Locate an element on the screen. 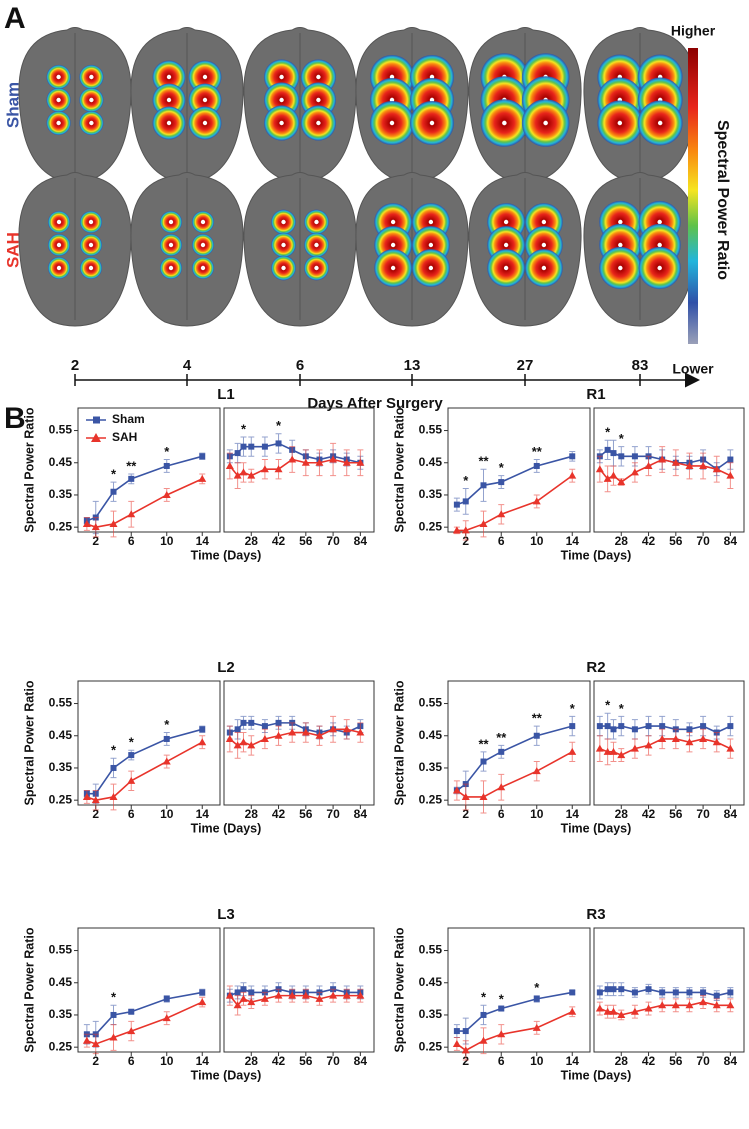 This screenshot has height=1129, width=749. x-tick-label: 6 is located at coordinates (501, 814).